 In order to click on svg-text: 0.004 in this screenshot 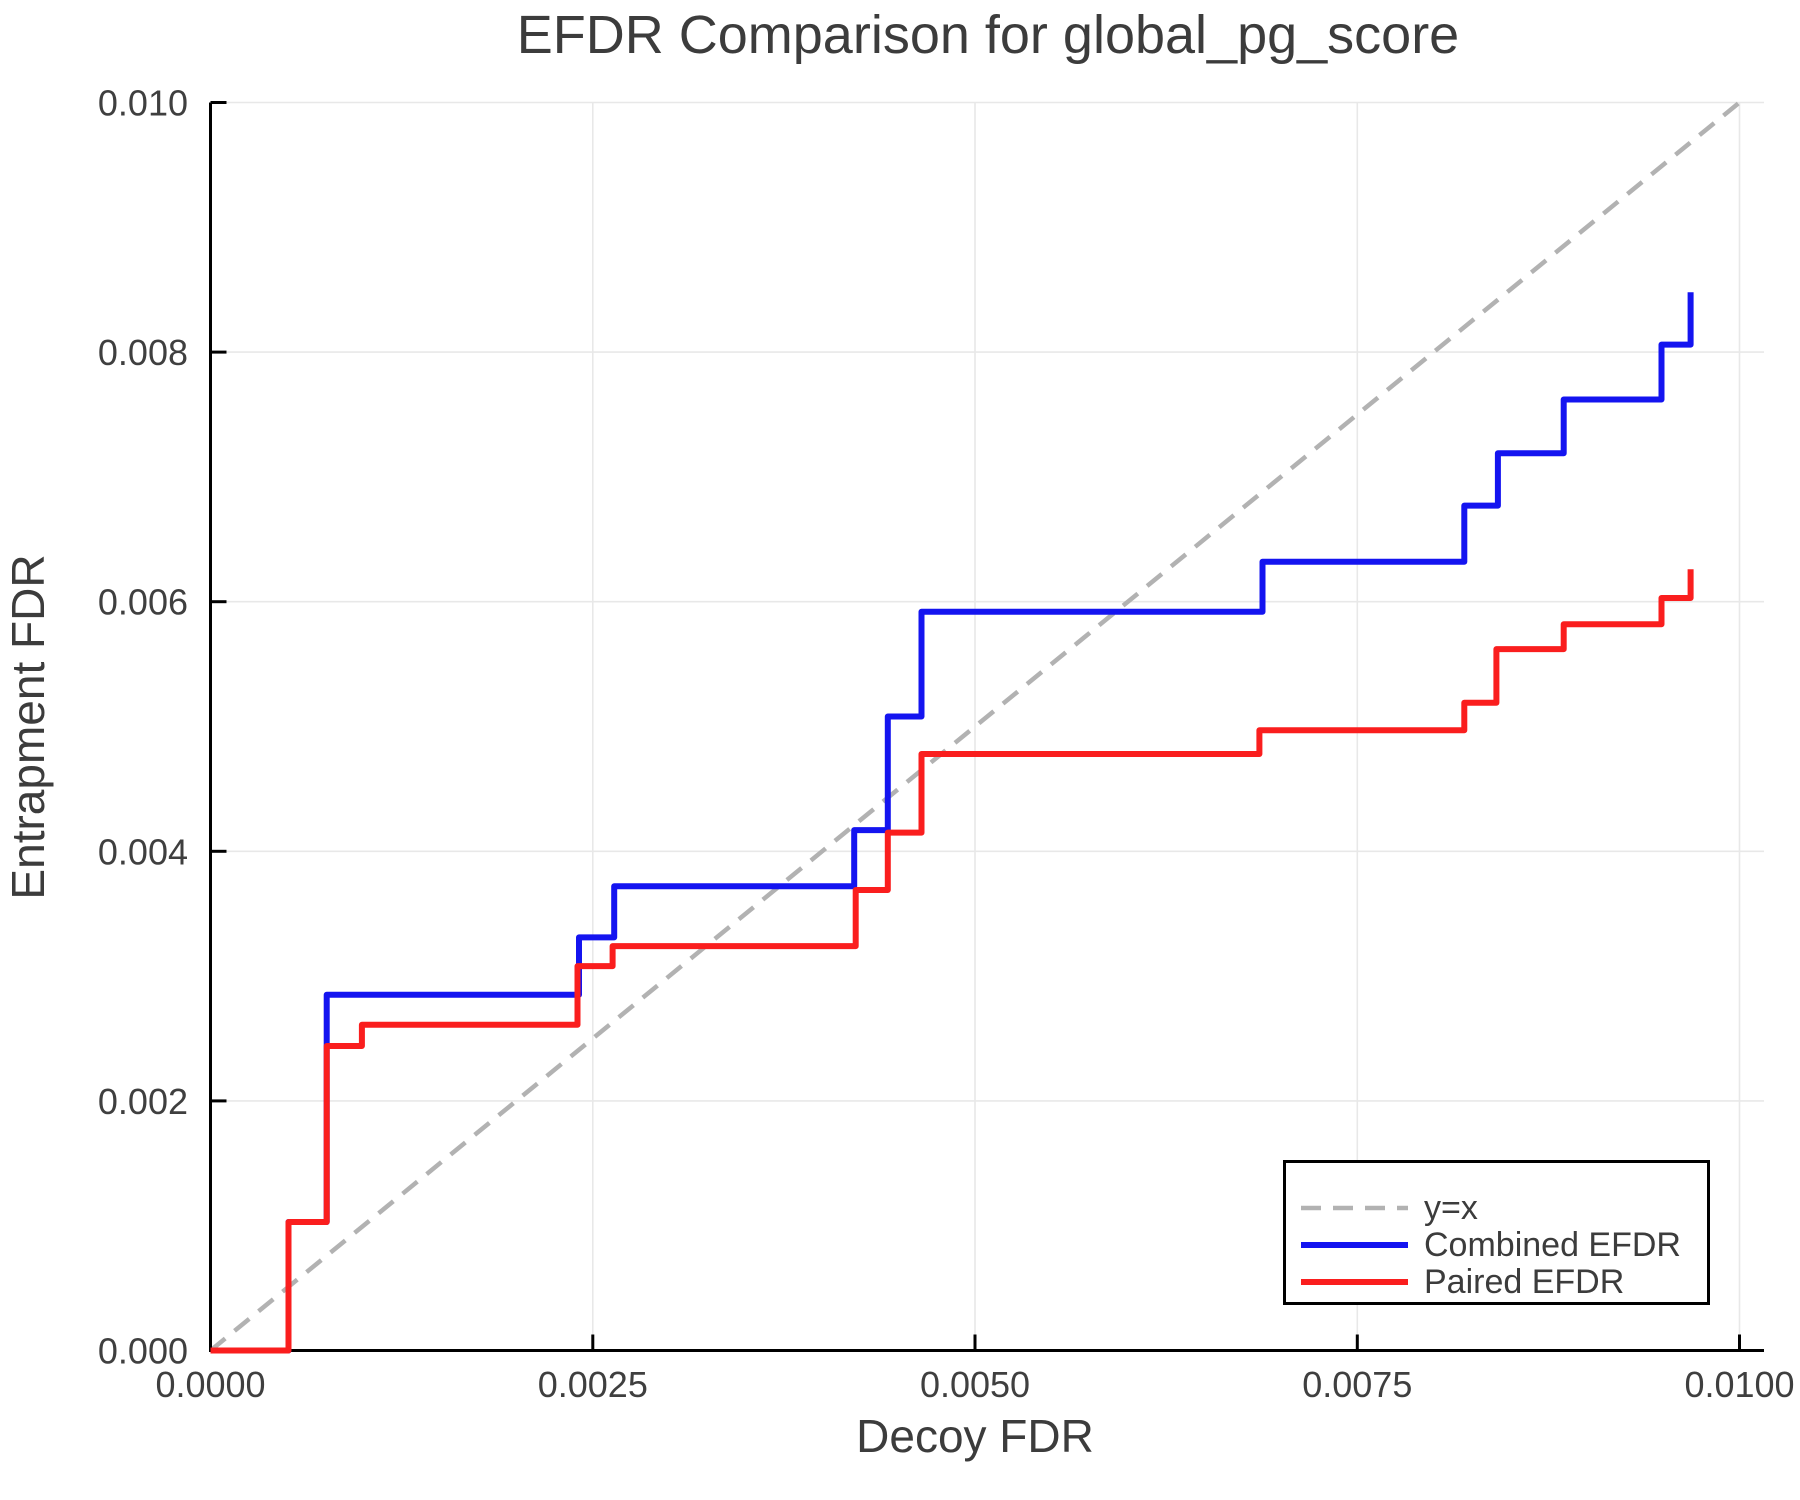, I will do `click(143, 851)`.